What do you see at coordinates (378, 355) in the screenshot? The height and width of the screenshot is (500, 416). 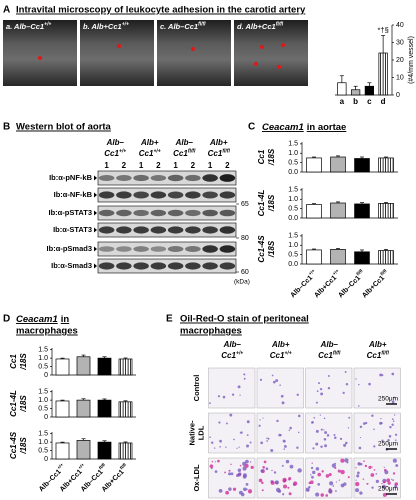 I see `group-label: Cc1fl/fl` at bounding box center [378, 355].